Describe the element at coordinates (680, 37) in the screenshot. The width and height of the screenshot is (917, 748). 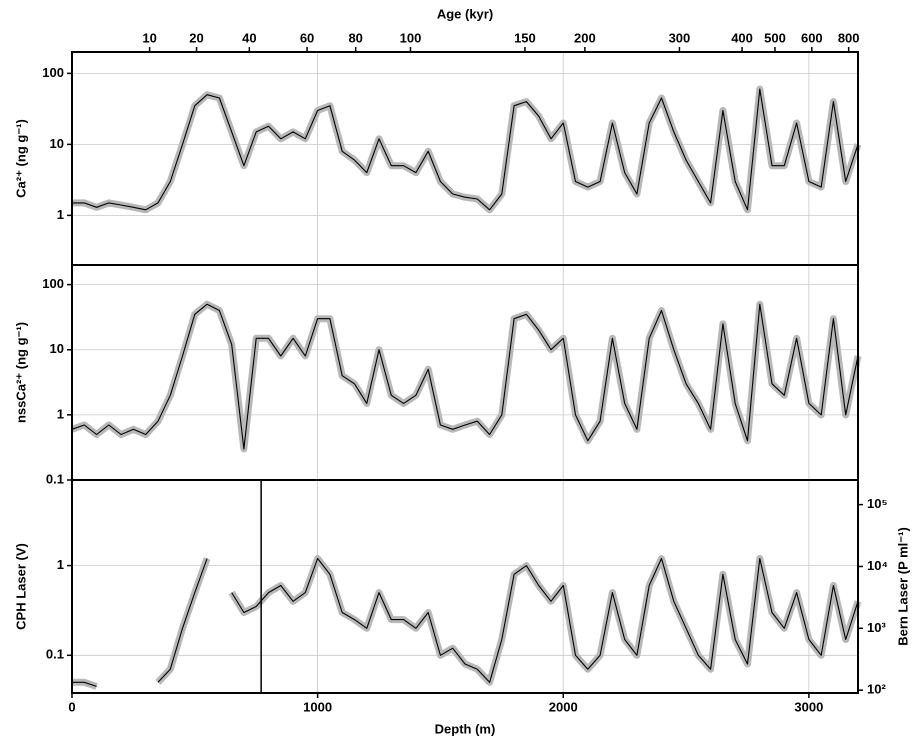
I see `x2-tick-label: 300` at that location.